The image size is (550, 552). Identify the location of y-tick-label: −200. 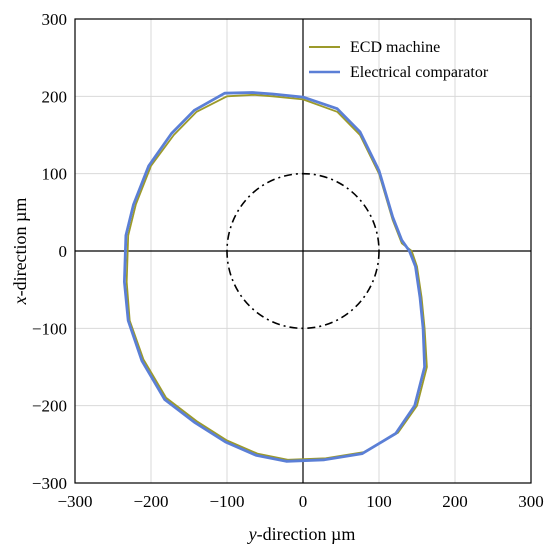
(49, 406).